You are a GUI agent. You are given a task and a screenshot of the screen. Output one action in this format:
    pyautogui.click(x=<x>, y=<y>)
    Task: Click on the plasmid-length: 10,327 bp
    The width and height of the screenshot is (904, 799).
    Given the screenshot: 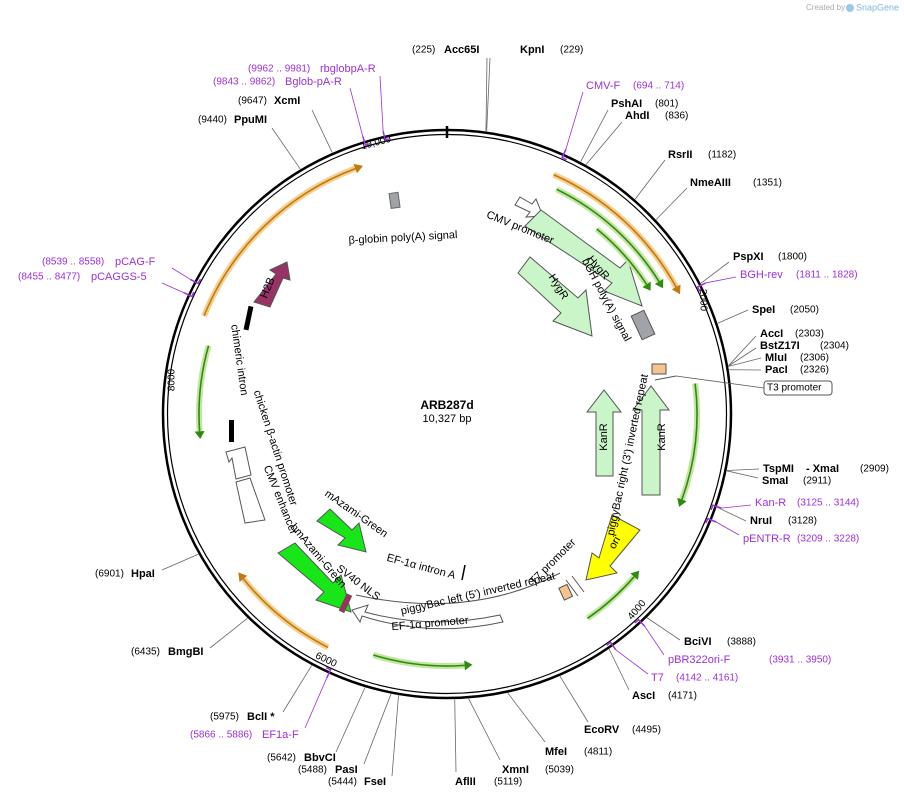 What is the action you would take?
    pyautogui.click(x=447, y=419)
    